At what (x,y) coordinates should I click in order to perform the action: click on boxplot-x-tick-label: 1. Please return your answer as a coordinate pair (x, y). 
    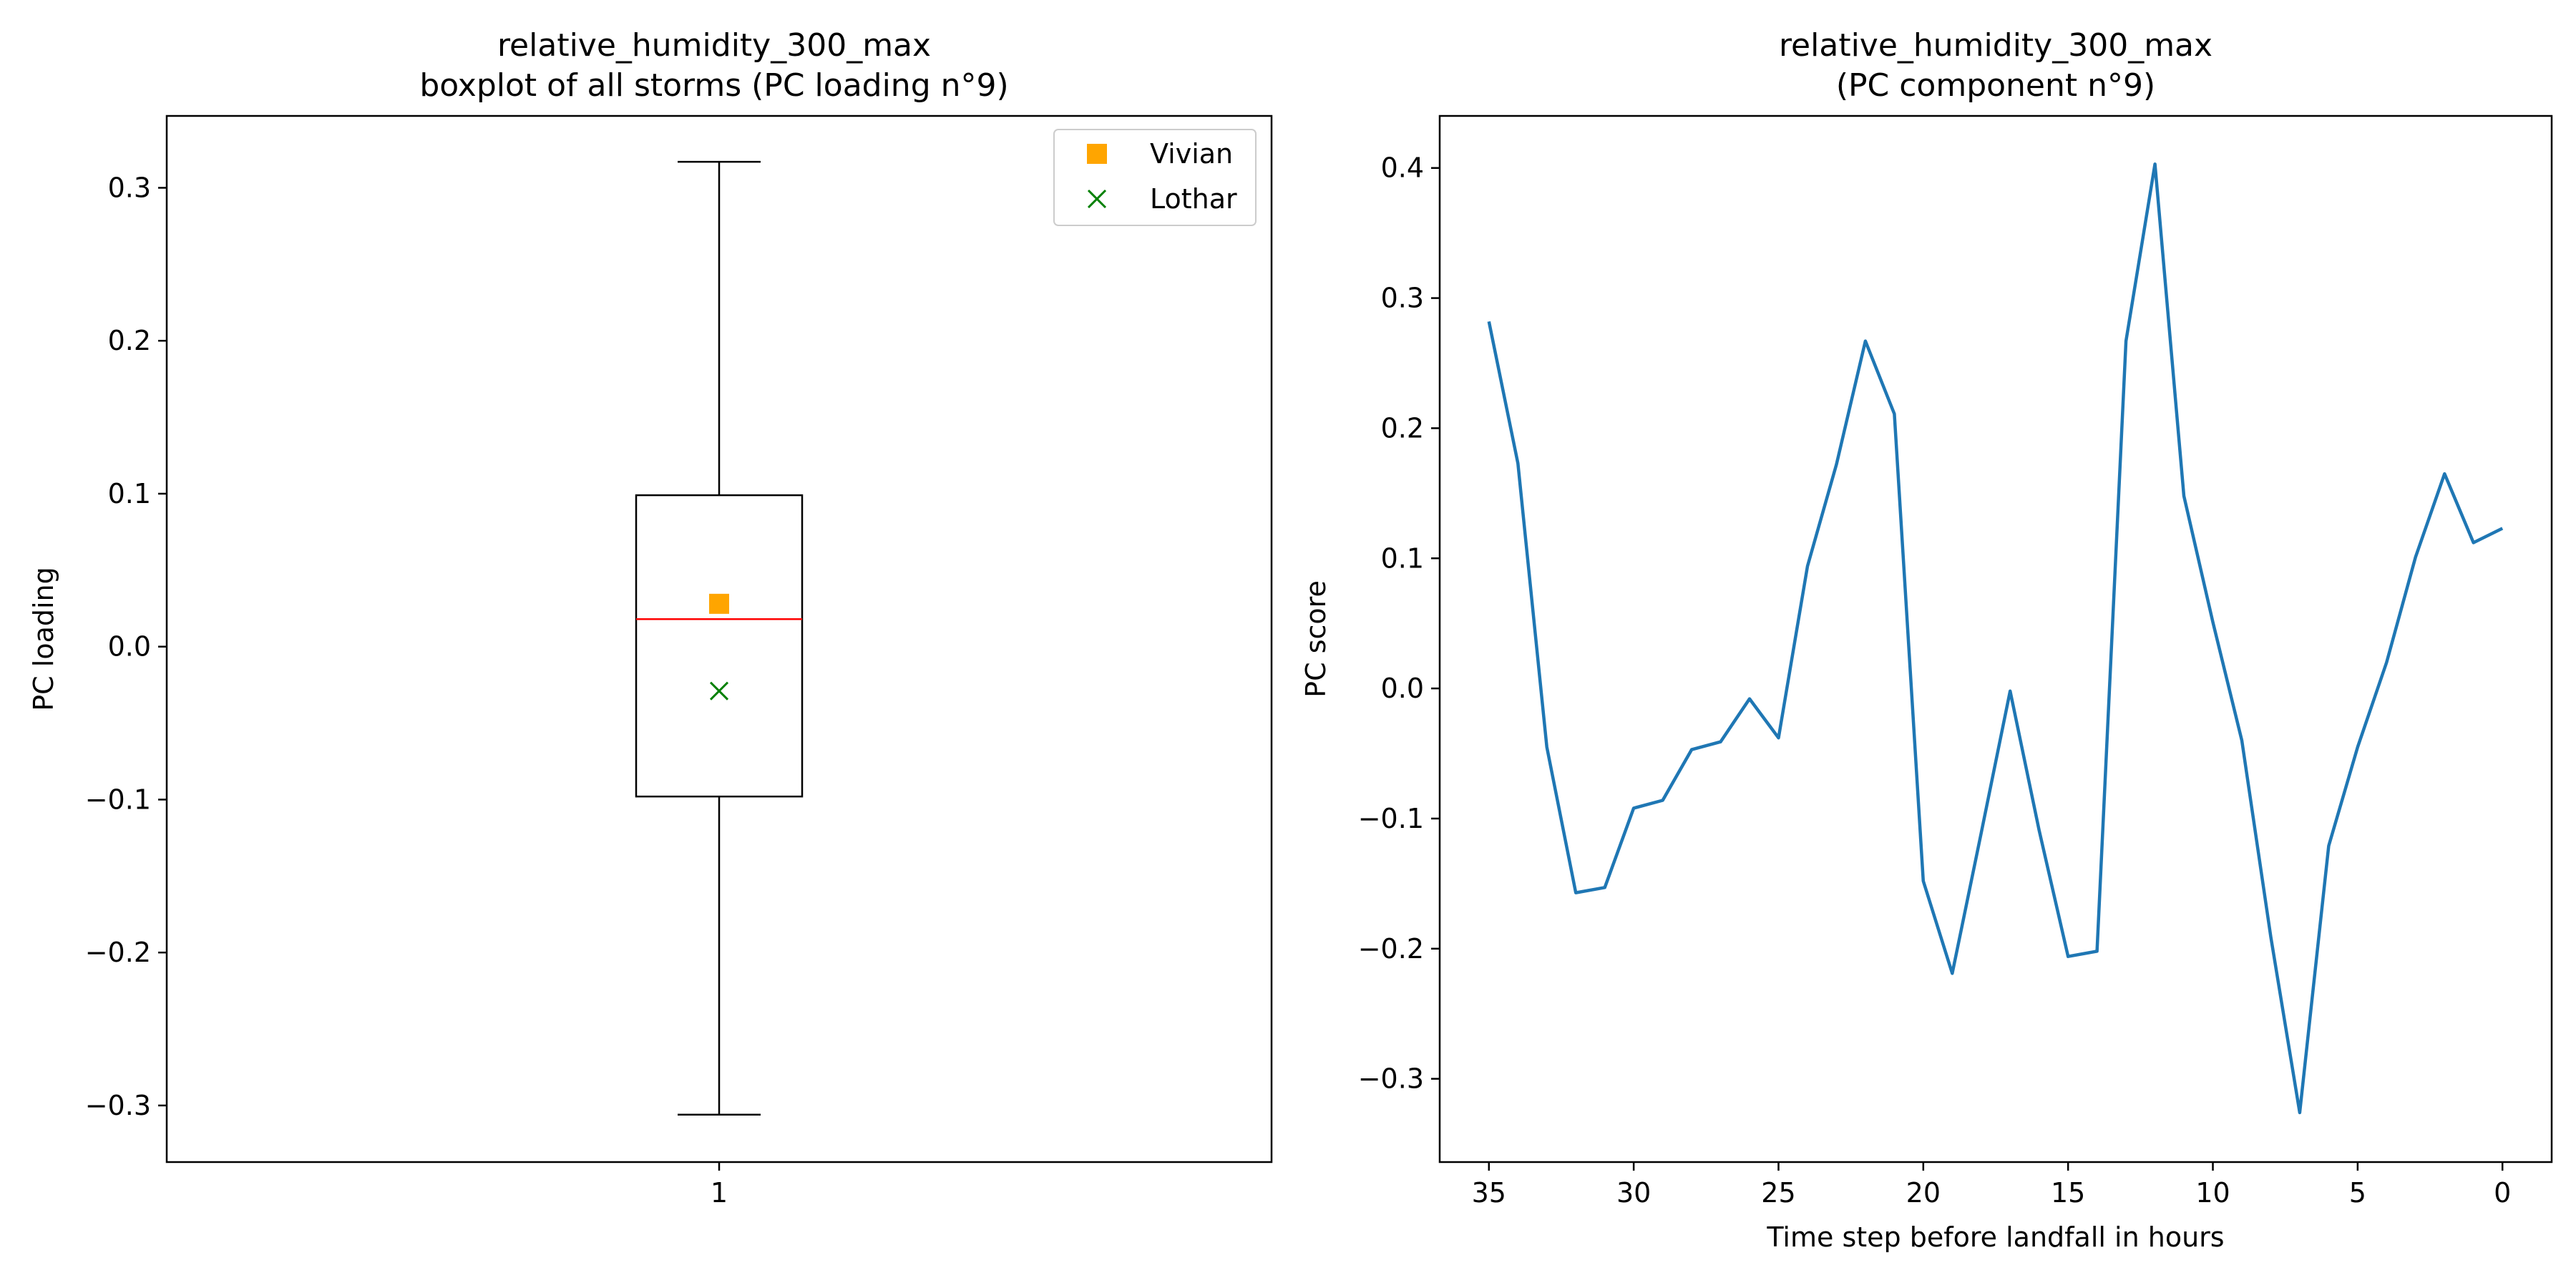
    Looking at the image, I should click on (719, 1193).